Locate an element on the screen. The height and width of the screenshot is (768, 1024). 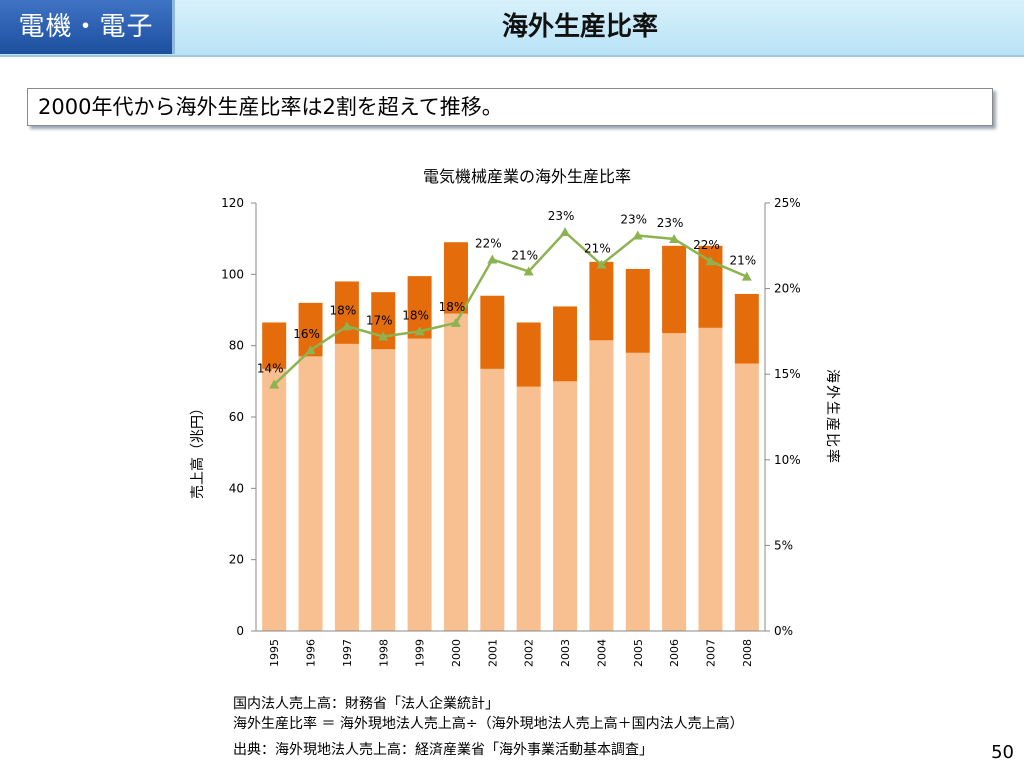
x-tick-label-2005: 2005 is located at coordinates (638, 653).